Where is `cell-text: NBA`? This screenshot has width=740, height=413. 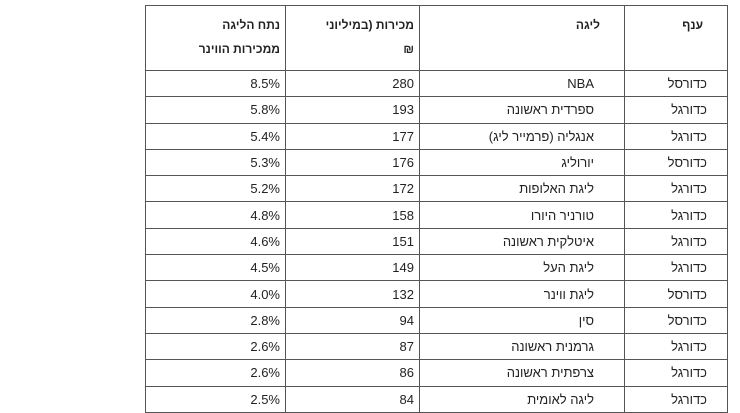
cell-text: NBA is located at coordinates (580, 84).